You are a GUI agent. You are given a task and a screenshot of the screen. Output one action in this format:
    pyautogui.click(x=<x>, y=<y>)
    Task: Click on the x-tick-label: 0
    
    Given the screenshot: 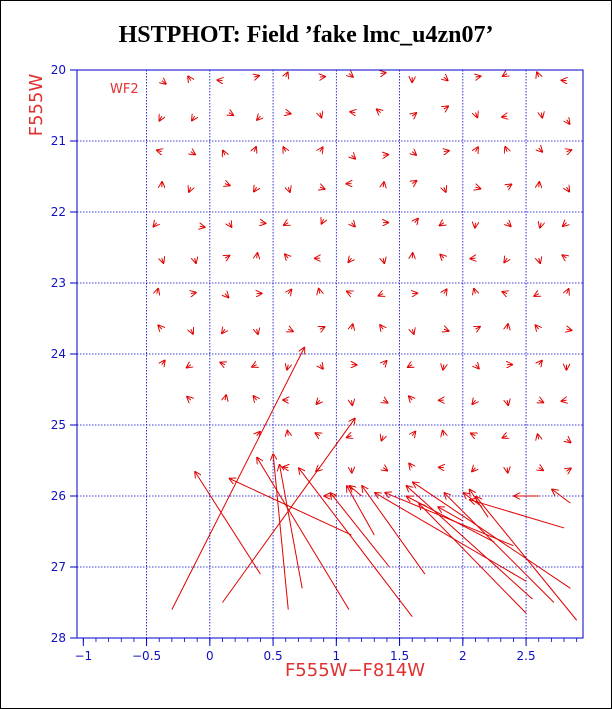 What is the action you would take?
    pyautogui.click(x=210, y=656)
    